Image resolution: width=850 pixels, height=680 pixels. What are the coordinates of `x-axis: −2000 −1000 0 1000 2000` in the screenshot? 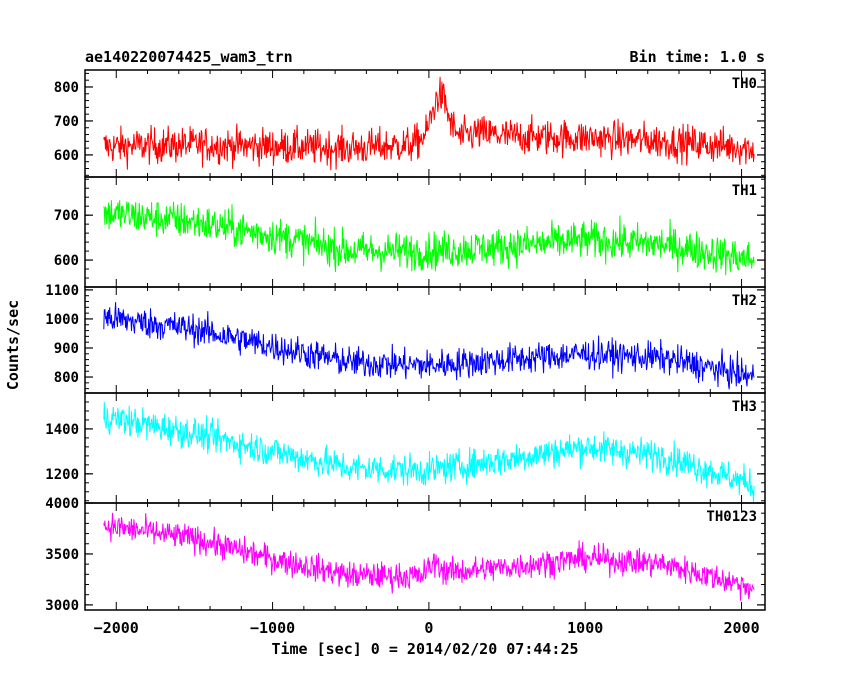 It's located at (427, 628).